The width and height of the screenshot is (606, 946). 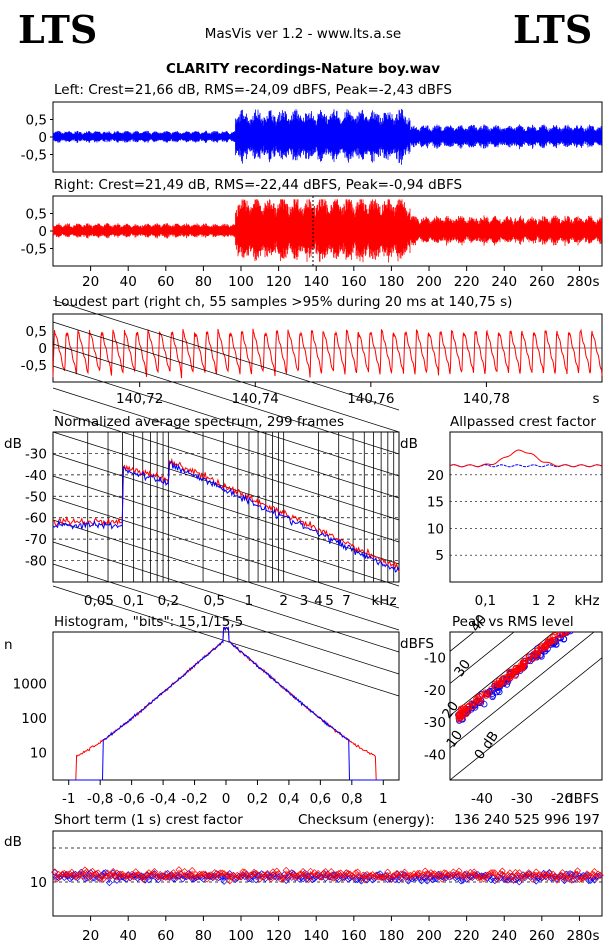 I want to click on right-wave-xtick-label: 100, so click(x=241, y=282).